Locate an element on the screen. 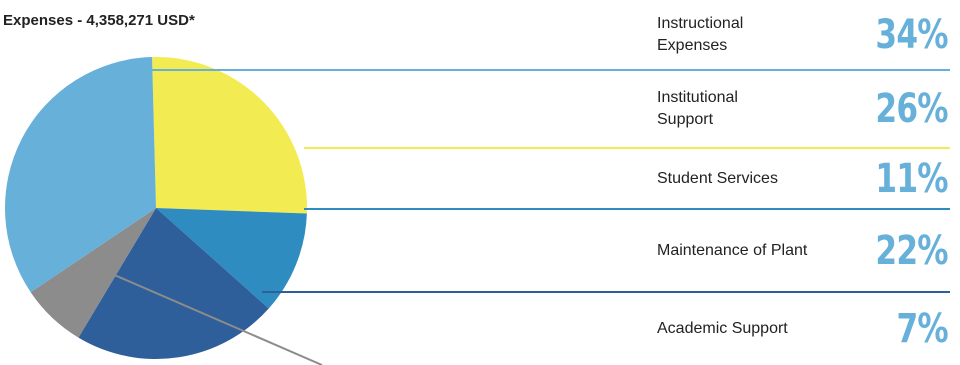 The width and height of the screenshot is (960, 365). legend-label-academic-support: Academic Support is located at coordinates (722, 328).